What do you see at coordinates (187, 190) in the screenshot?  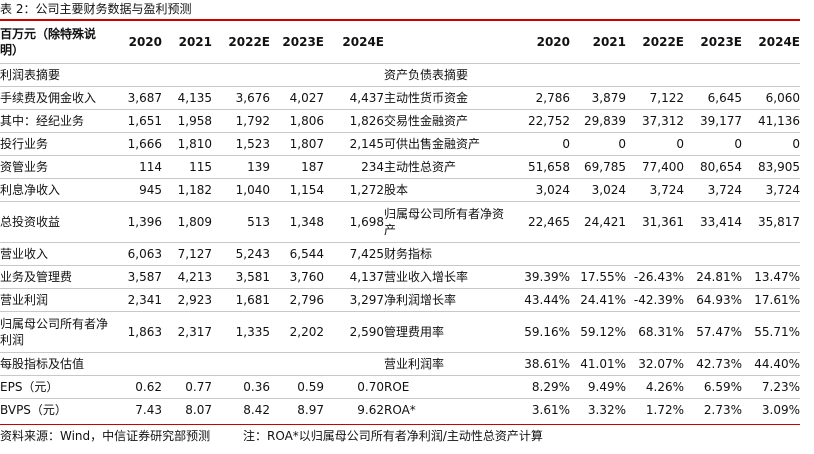 I see `value-cell: 1,182` at bounding box center [187, 190].